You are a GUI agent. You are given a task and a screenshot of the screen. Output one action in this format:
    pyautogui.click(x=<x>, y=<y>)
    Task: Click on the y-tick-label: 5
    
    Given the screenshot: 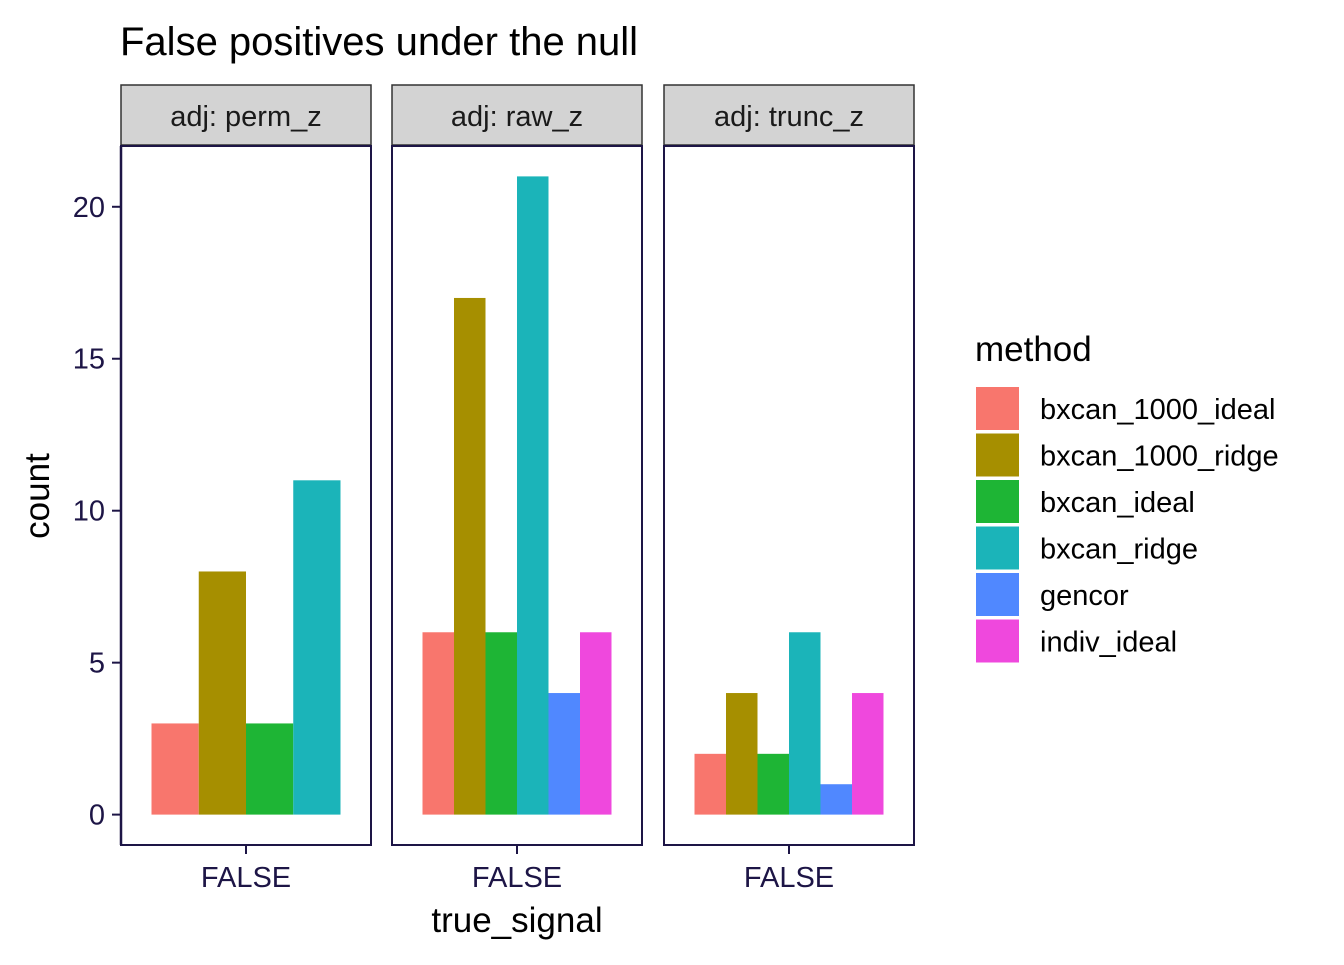 What is the action you would take?
    pyautogui.click(x=97, y=664)
    